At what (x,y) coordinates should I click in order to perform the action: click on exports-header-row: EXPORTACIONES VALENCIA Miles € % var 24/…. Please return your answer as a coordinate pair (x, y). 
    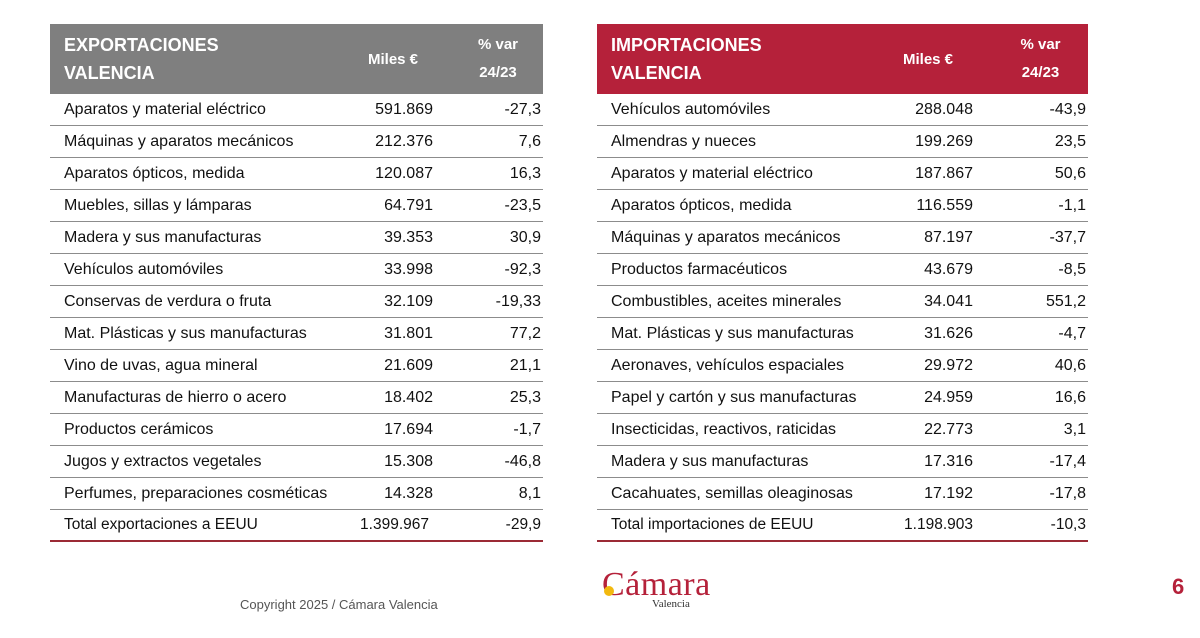
    Looking at the image, I should click on (296, 59).